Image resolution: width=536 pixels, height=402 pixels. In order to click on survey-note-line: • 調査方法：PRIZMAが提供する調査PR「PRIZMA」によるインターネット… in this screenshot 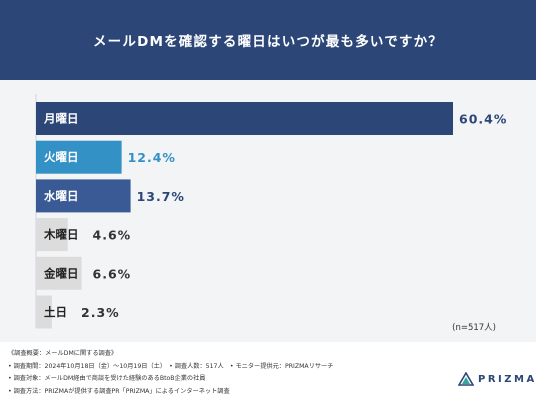, I will do `click(119, 391)`.